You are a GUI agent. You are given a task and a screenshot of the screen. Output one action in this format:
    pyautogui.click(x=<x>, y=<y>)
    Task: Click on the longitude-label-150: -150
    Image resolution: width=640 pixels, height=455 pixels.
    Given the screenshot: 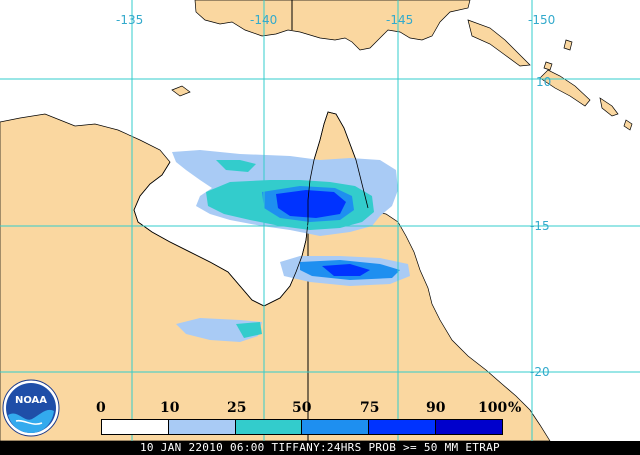 What is the action you would take?
    pyautogui.click(x=542, y=20)
    